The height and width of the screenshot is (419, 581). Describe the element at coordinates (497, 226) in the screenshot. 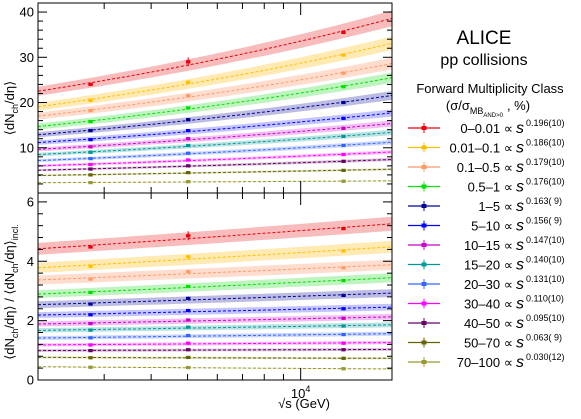

I see `legend-label-5: 5–10 ∝ s` at that location.